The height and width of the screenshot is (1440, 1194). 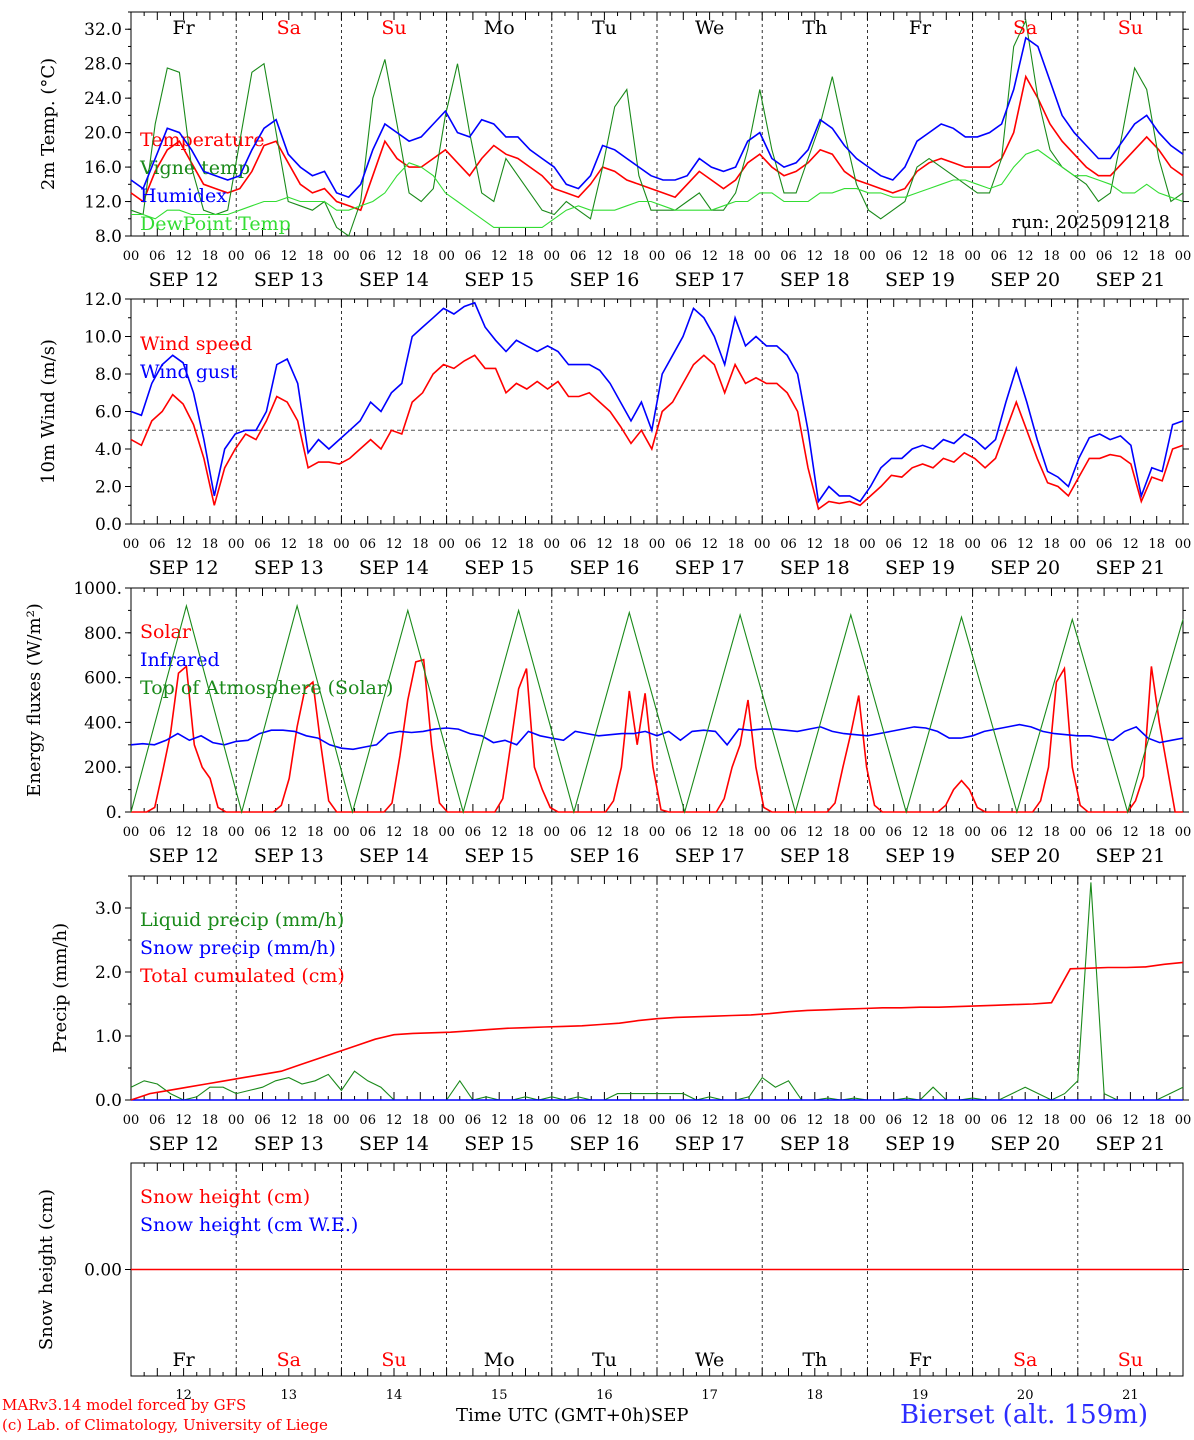 I want to click on legend-entry: DewPoint Temp, so click(x=215, y=224).